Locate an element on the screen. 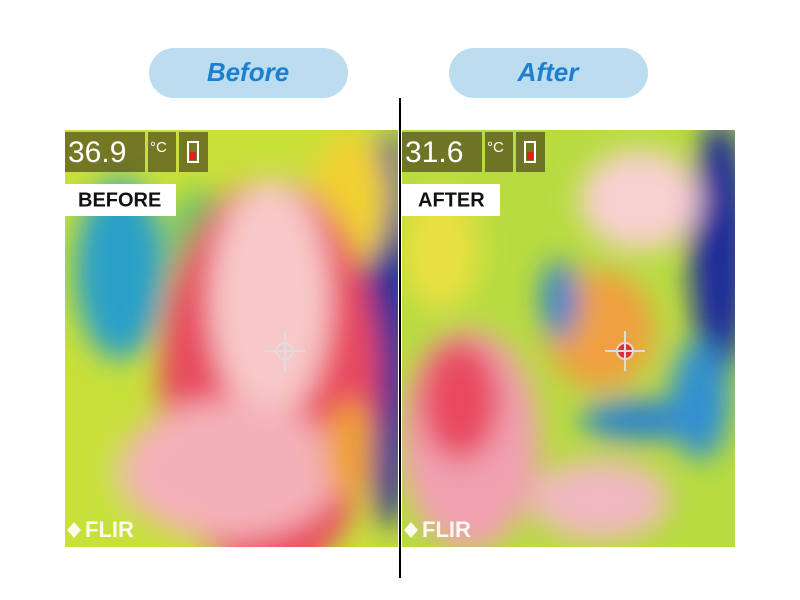 Image resolution: width=800 pixels, height=600 pixels. temperature: 31.6 is located at coordinates (434, 152).